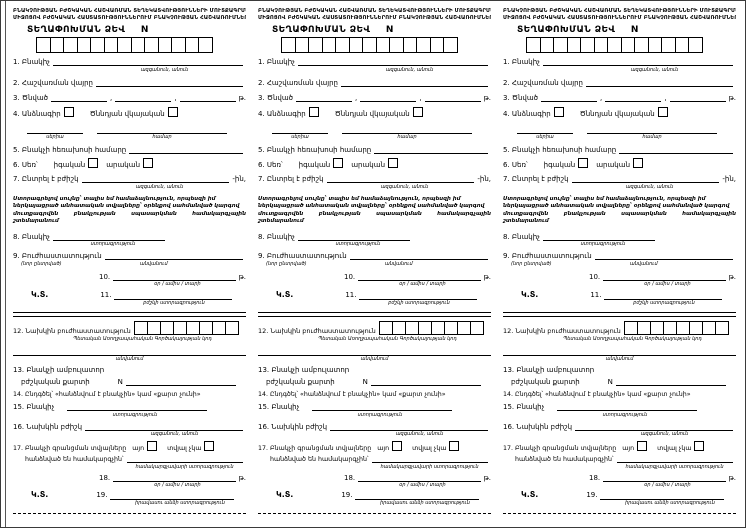  What do you see at coordinates (633, 97) in the screenshot?
I see `field-3-blank-month` at bounding box center [633, 97].